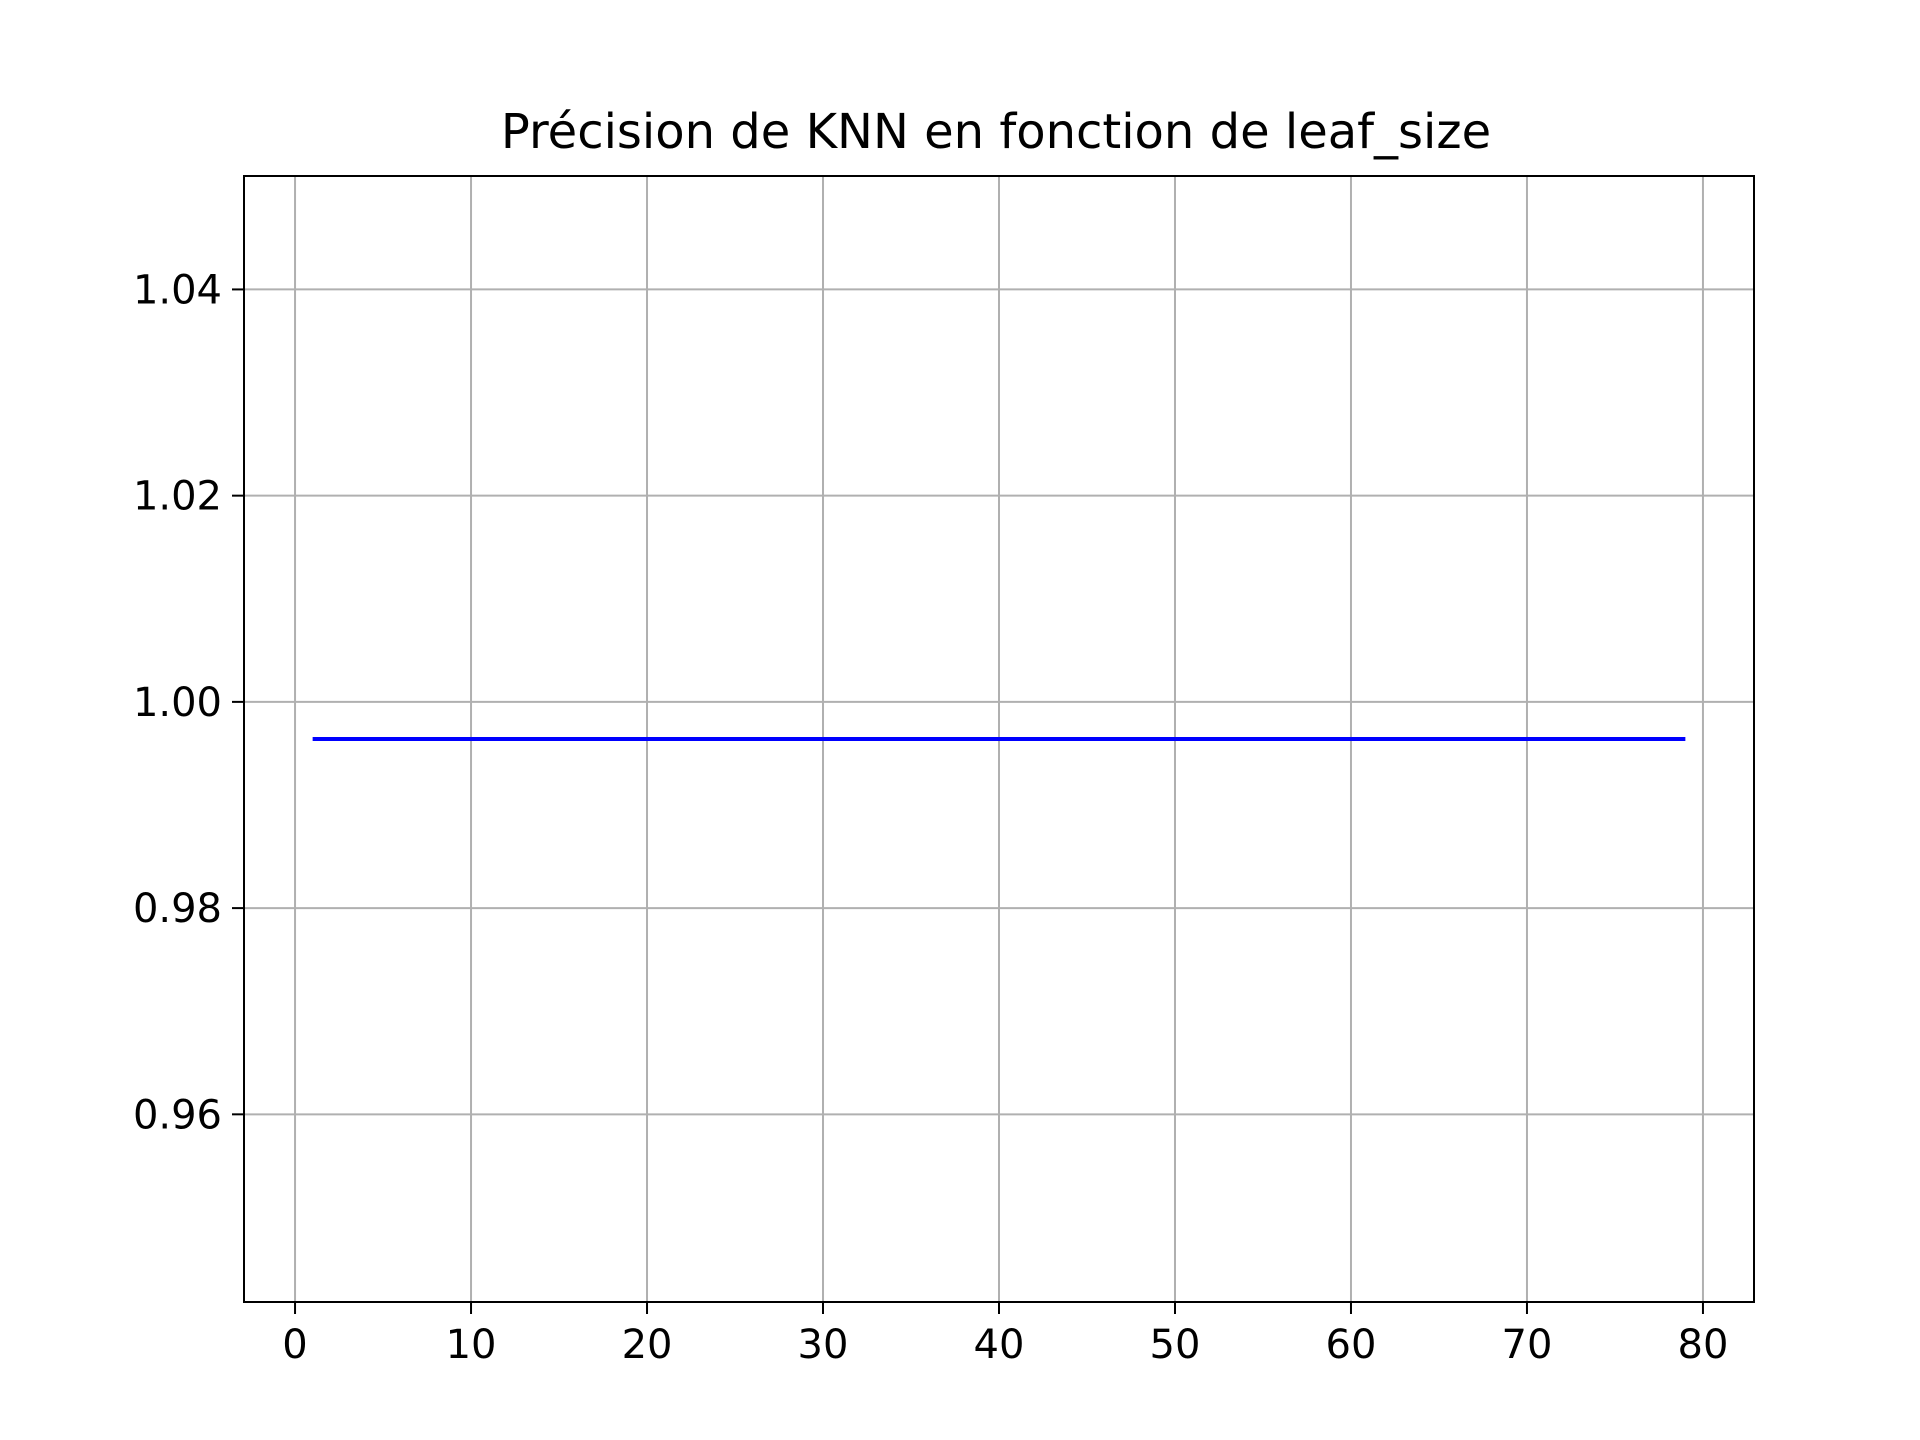 The height and width of the screenshot is (1440, 1920). What do you see at coordinates (177, 909) in the screenshot?
I see `y-tick-label: 0.98` at bounding box center [177, 909].